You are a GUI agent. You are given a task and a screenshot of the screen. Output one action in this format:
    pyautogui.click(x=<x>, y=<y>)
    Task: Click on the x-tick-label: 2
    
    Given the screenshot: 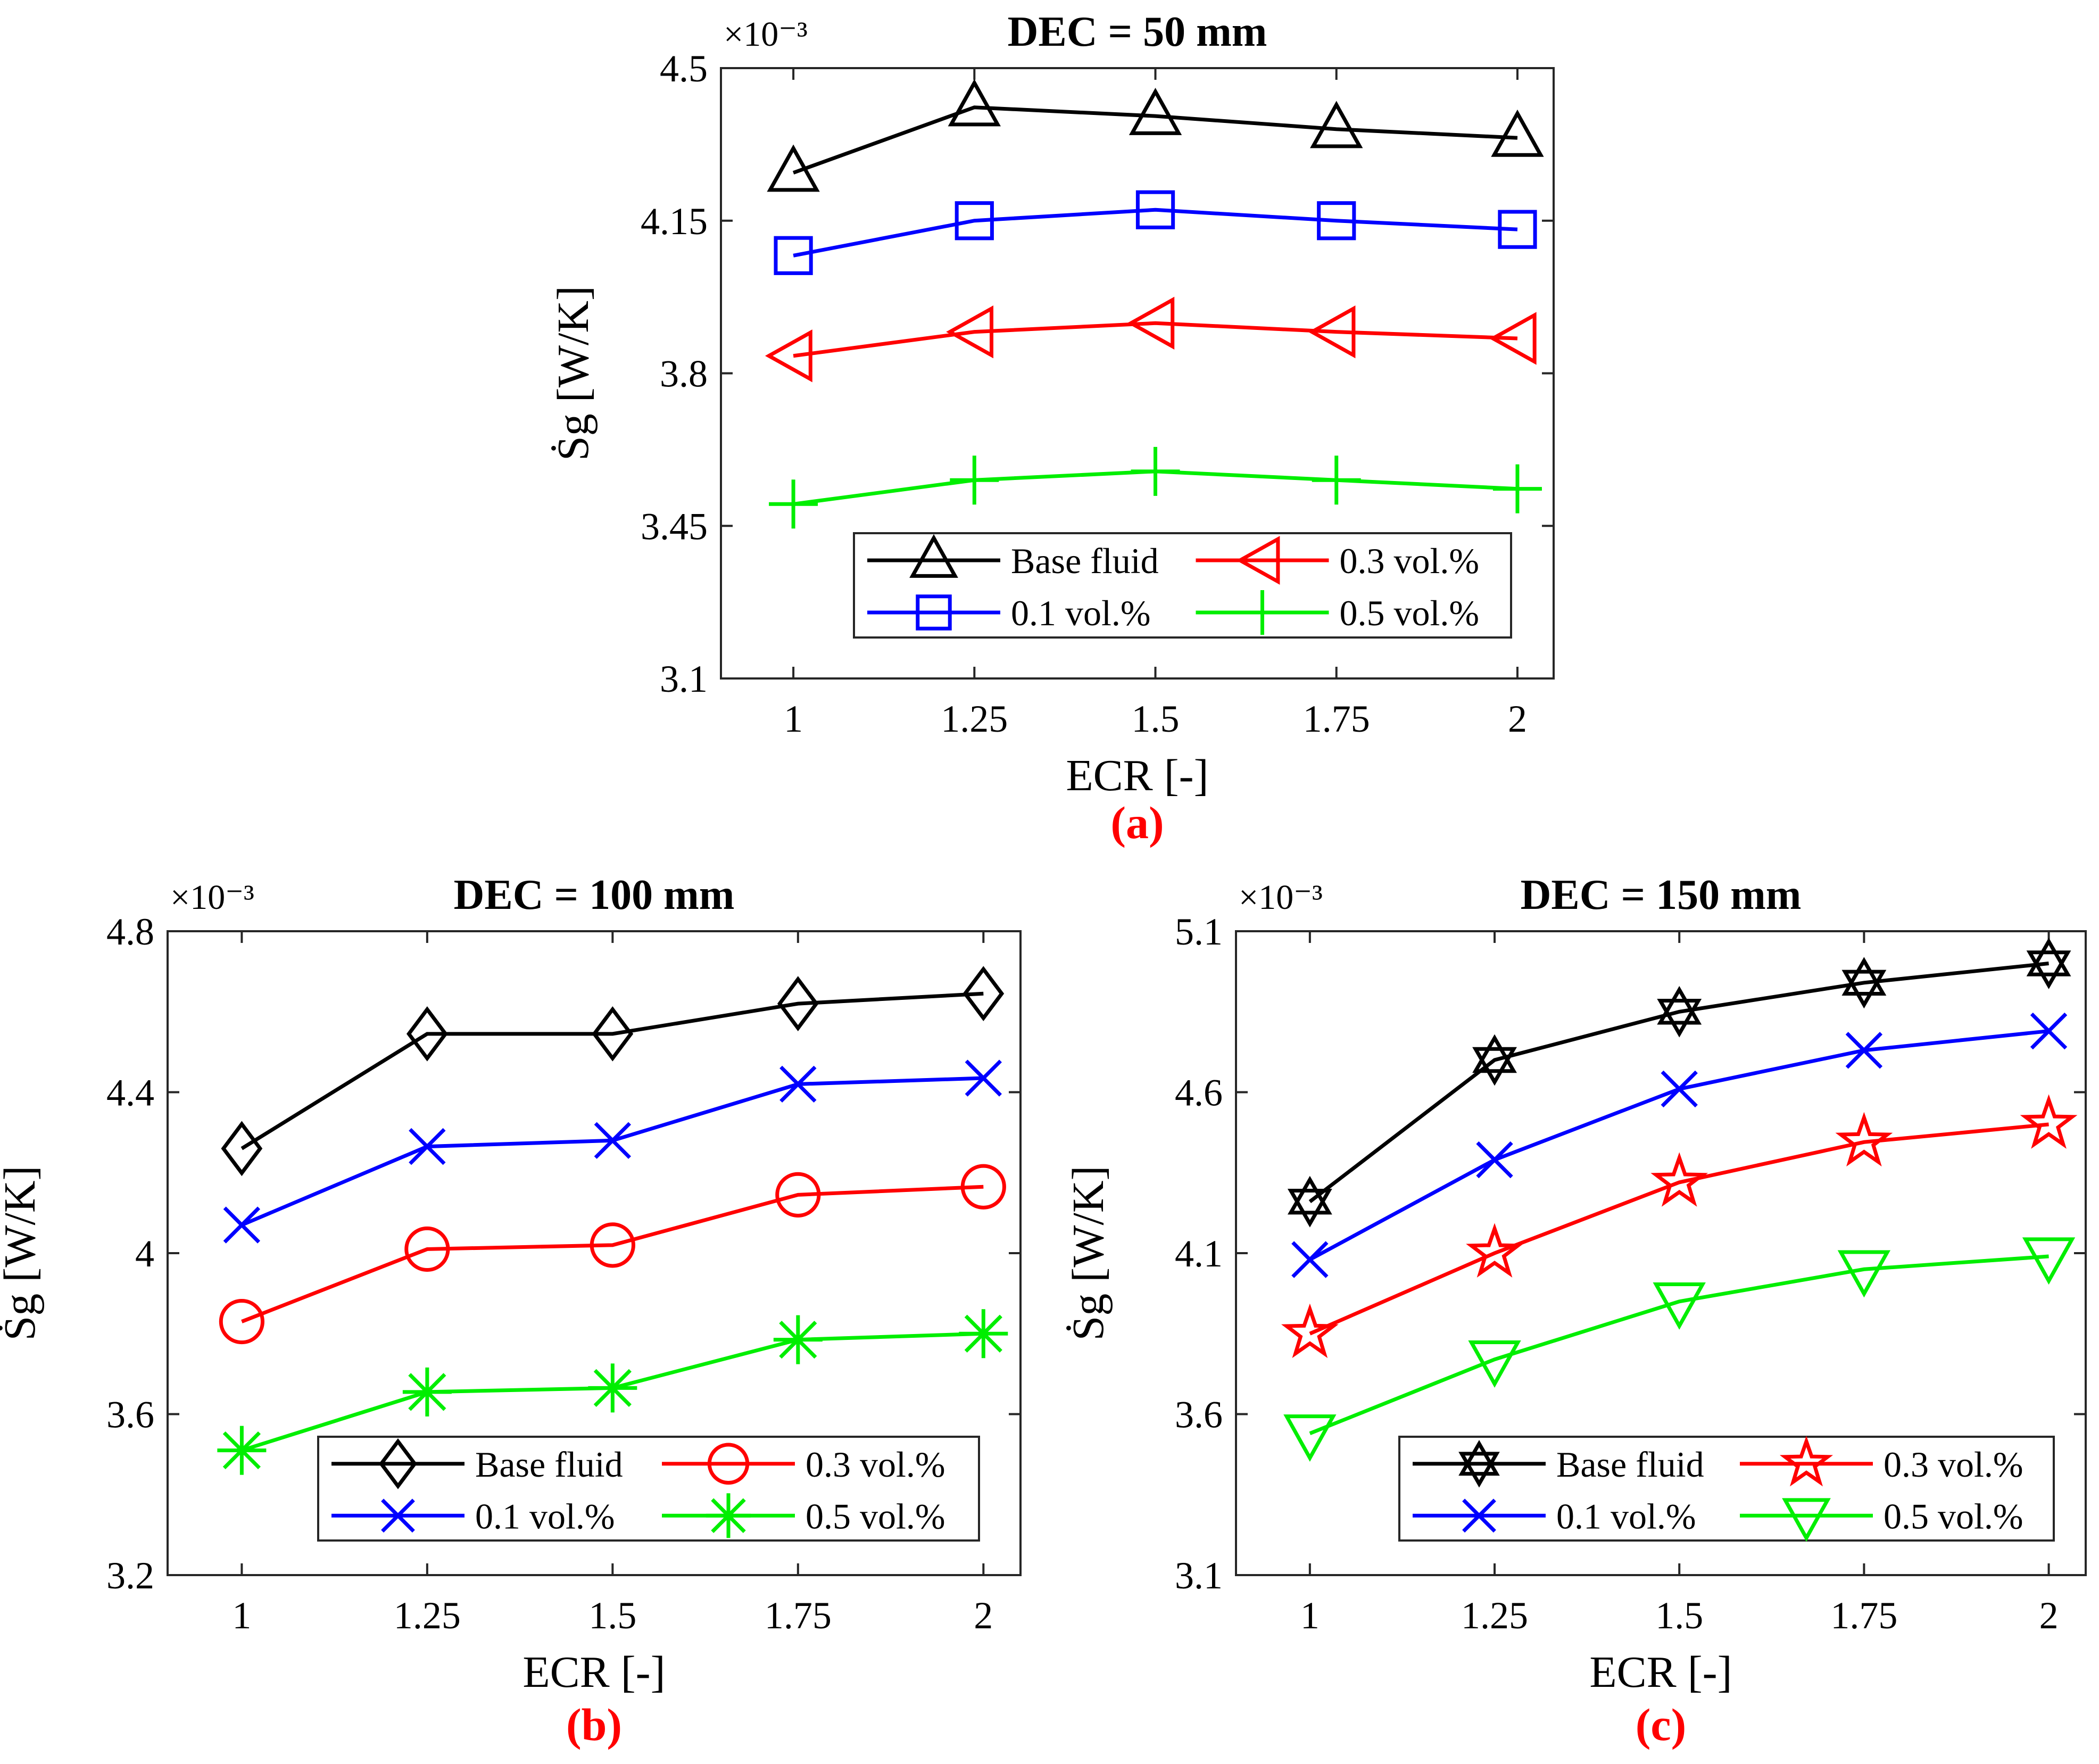 What is the action you would take?
    pyautogui.click(x=1517, y=719)
    